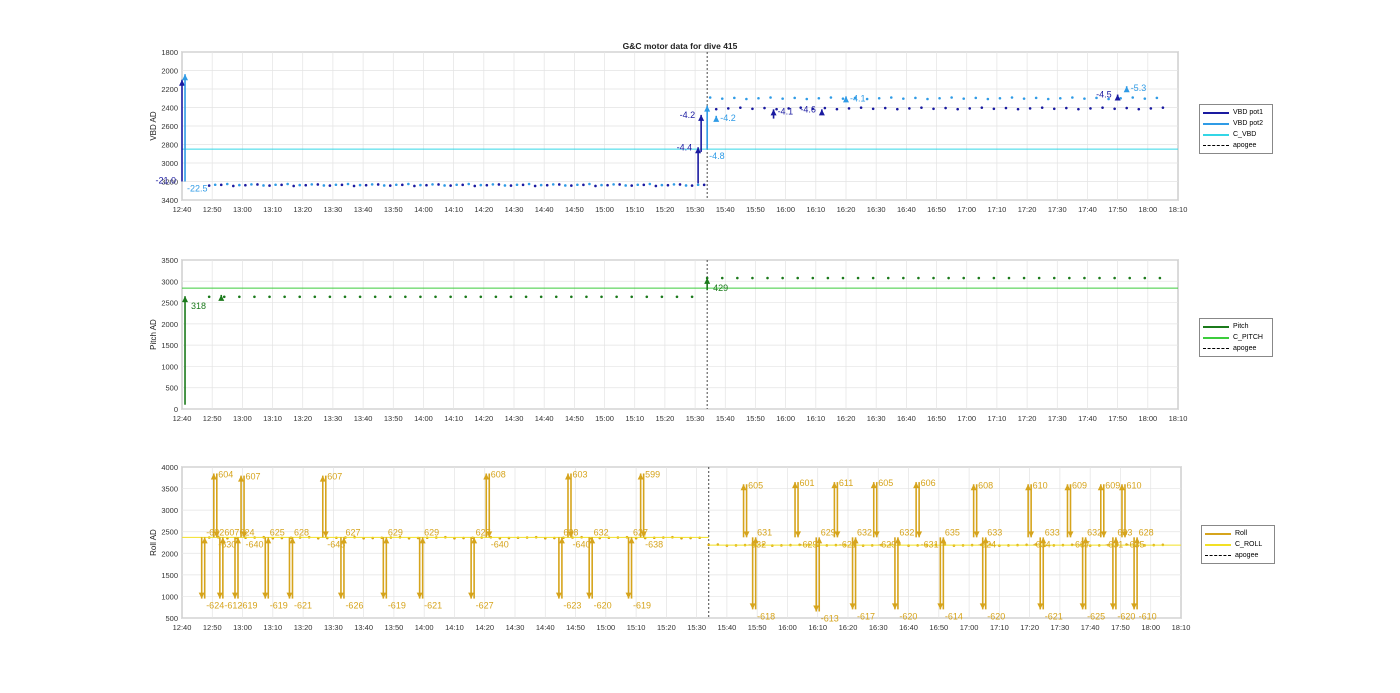  What do you see at coordinates (393, 418) in the screenshot?
I see `x-tick-label: 13:50` at bounding box center [393, 418].